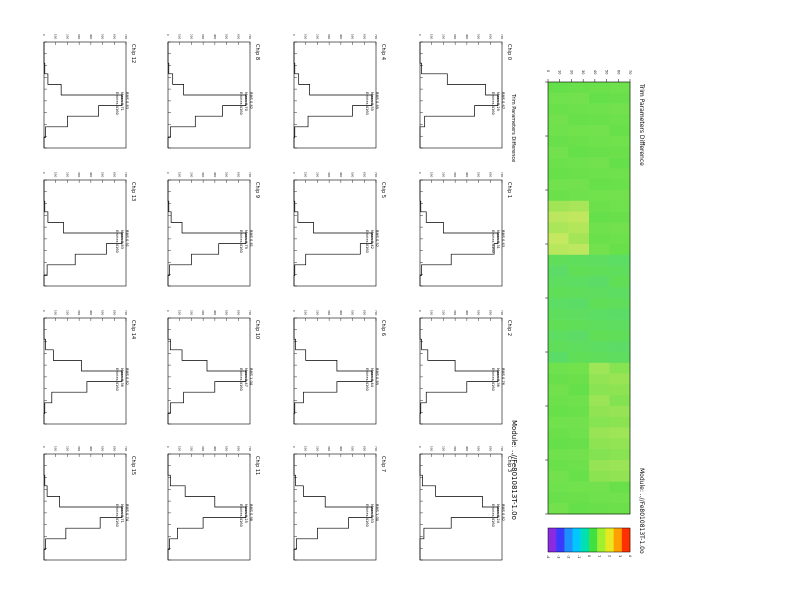 The width and height of the screenshot is (792, 612). I want to click on histogram-top-tick-label: 400, so click(91, 313).